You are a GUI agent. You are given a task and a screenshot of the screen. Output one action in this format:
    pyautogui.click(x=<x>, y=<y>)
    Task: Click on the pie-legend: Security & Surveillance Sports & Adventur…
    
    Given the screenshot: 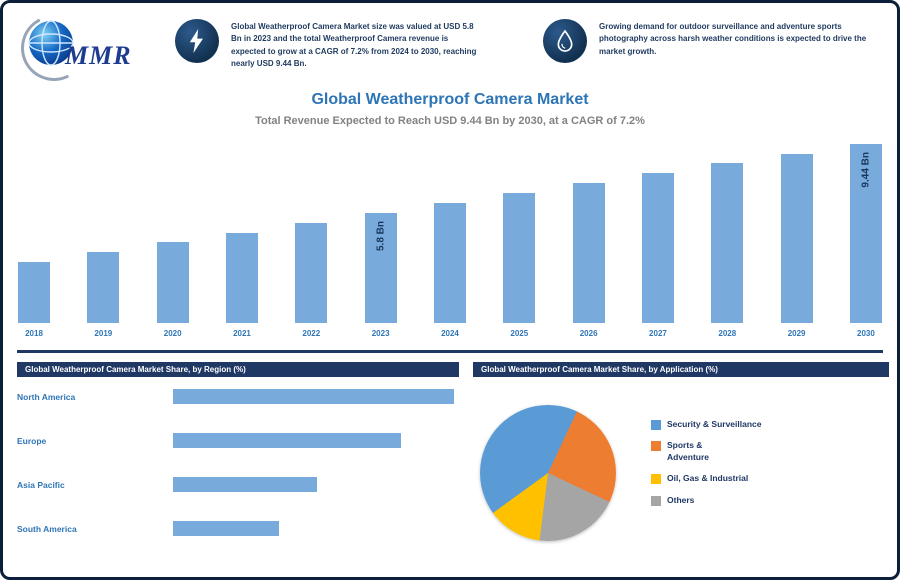 What is the action you would take?
    pyautogui.click(x=768, y=467)
    